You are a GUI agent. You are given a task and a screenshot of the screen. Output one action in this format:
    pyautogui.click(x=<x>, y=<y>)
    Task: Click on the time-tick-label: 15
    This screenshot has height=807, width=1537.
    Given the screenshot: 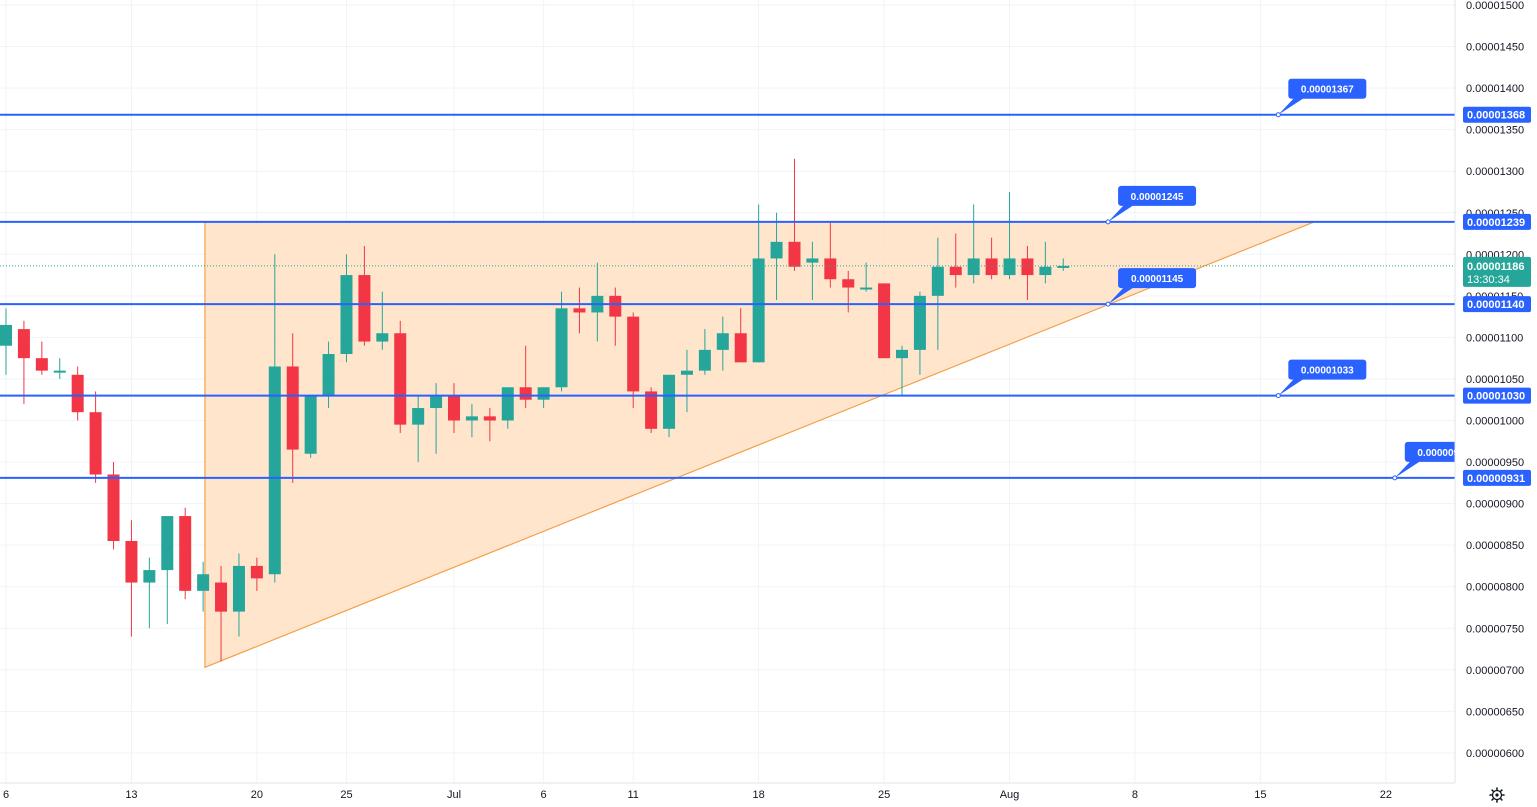 What is the action you would take?
    pyautogui.click(x=1260, y=795)
    